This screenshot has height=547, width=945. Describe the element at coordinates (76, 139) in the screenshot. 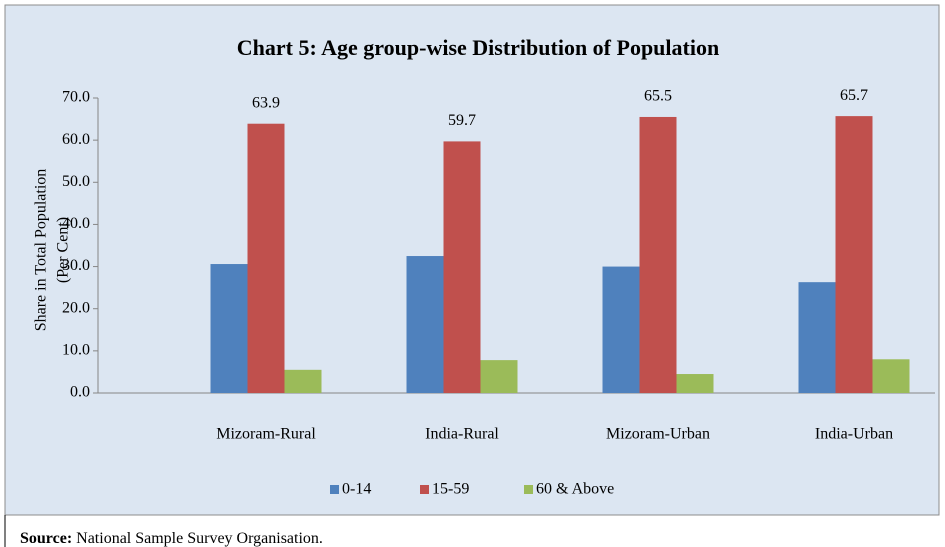

I see `y-tick-label: 60.0` at that location.